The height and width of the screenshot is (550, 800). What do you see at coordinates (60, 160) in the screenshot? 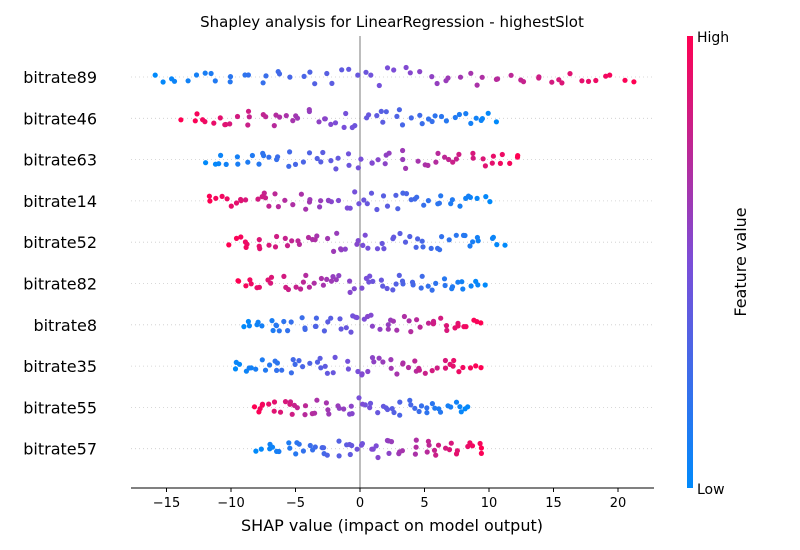
I see `feature-label-bitrate63: bitrate63` at bounding box center [60, 160].